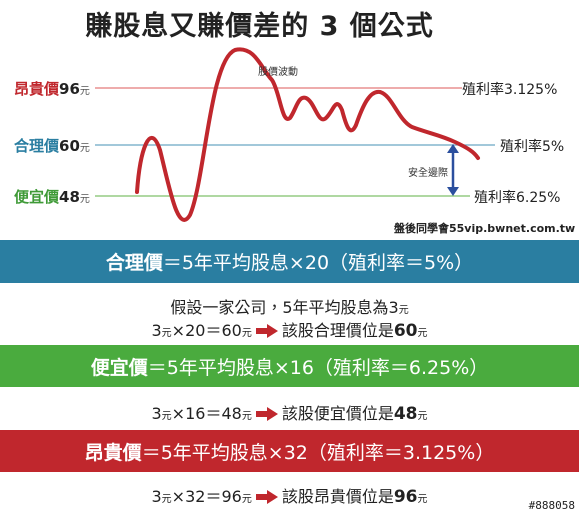 Image resolution: width=579 pixels, height=514 pixels. I want to click on example-line: 3元×20＝60元 該股合理價位是60元, so click(289, 329).